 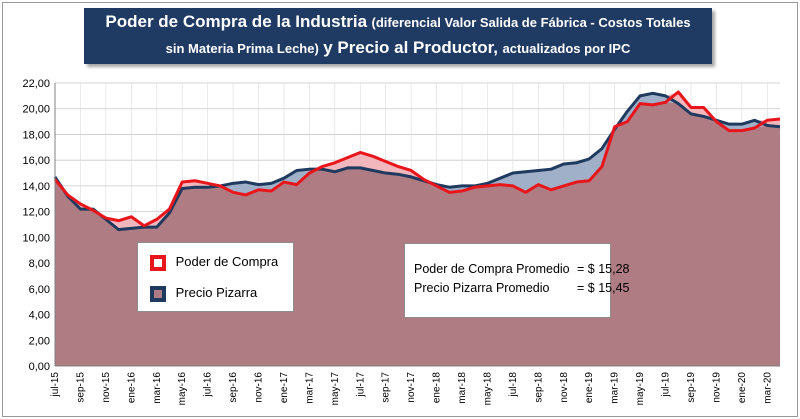 I want to click on x-tick-label: sep-19, so click(x=691, y=387).